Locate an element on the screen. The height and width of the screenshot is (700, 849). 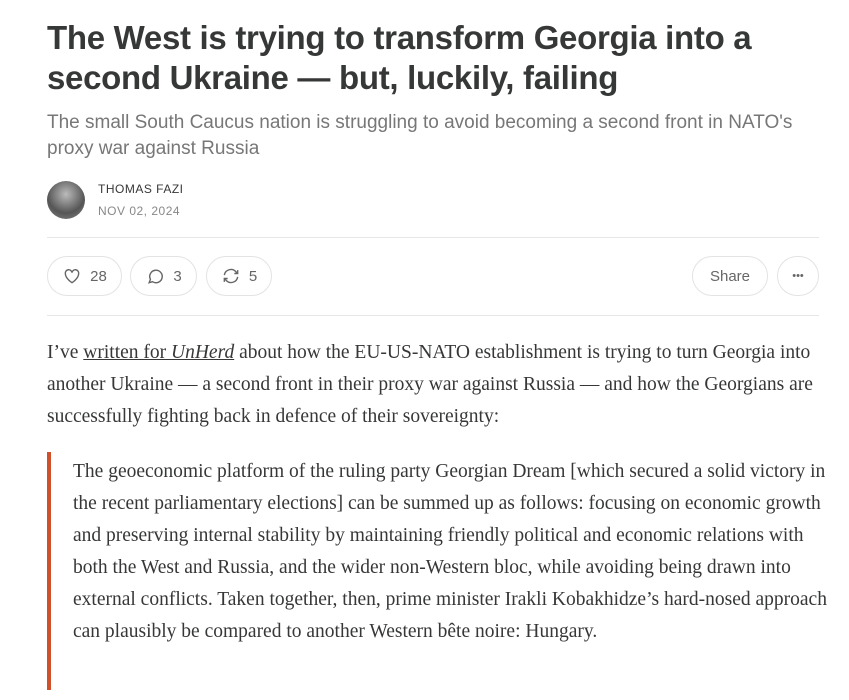
comment-button: 3 is located at coordinates (163, 276).